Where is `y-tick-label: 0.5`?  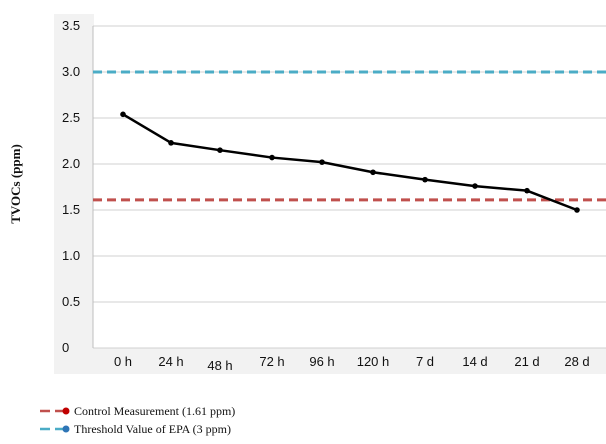 y-tick-label: 0.5 is located at coordinates (71, 301).